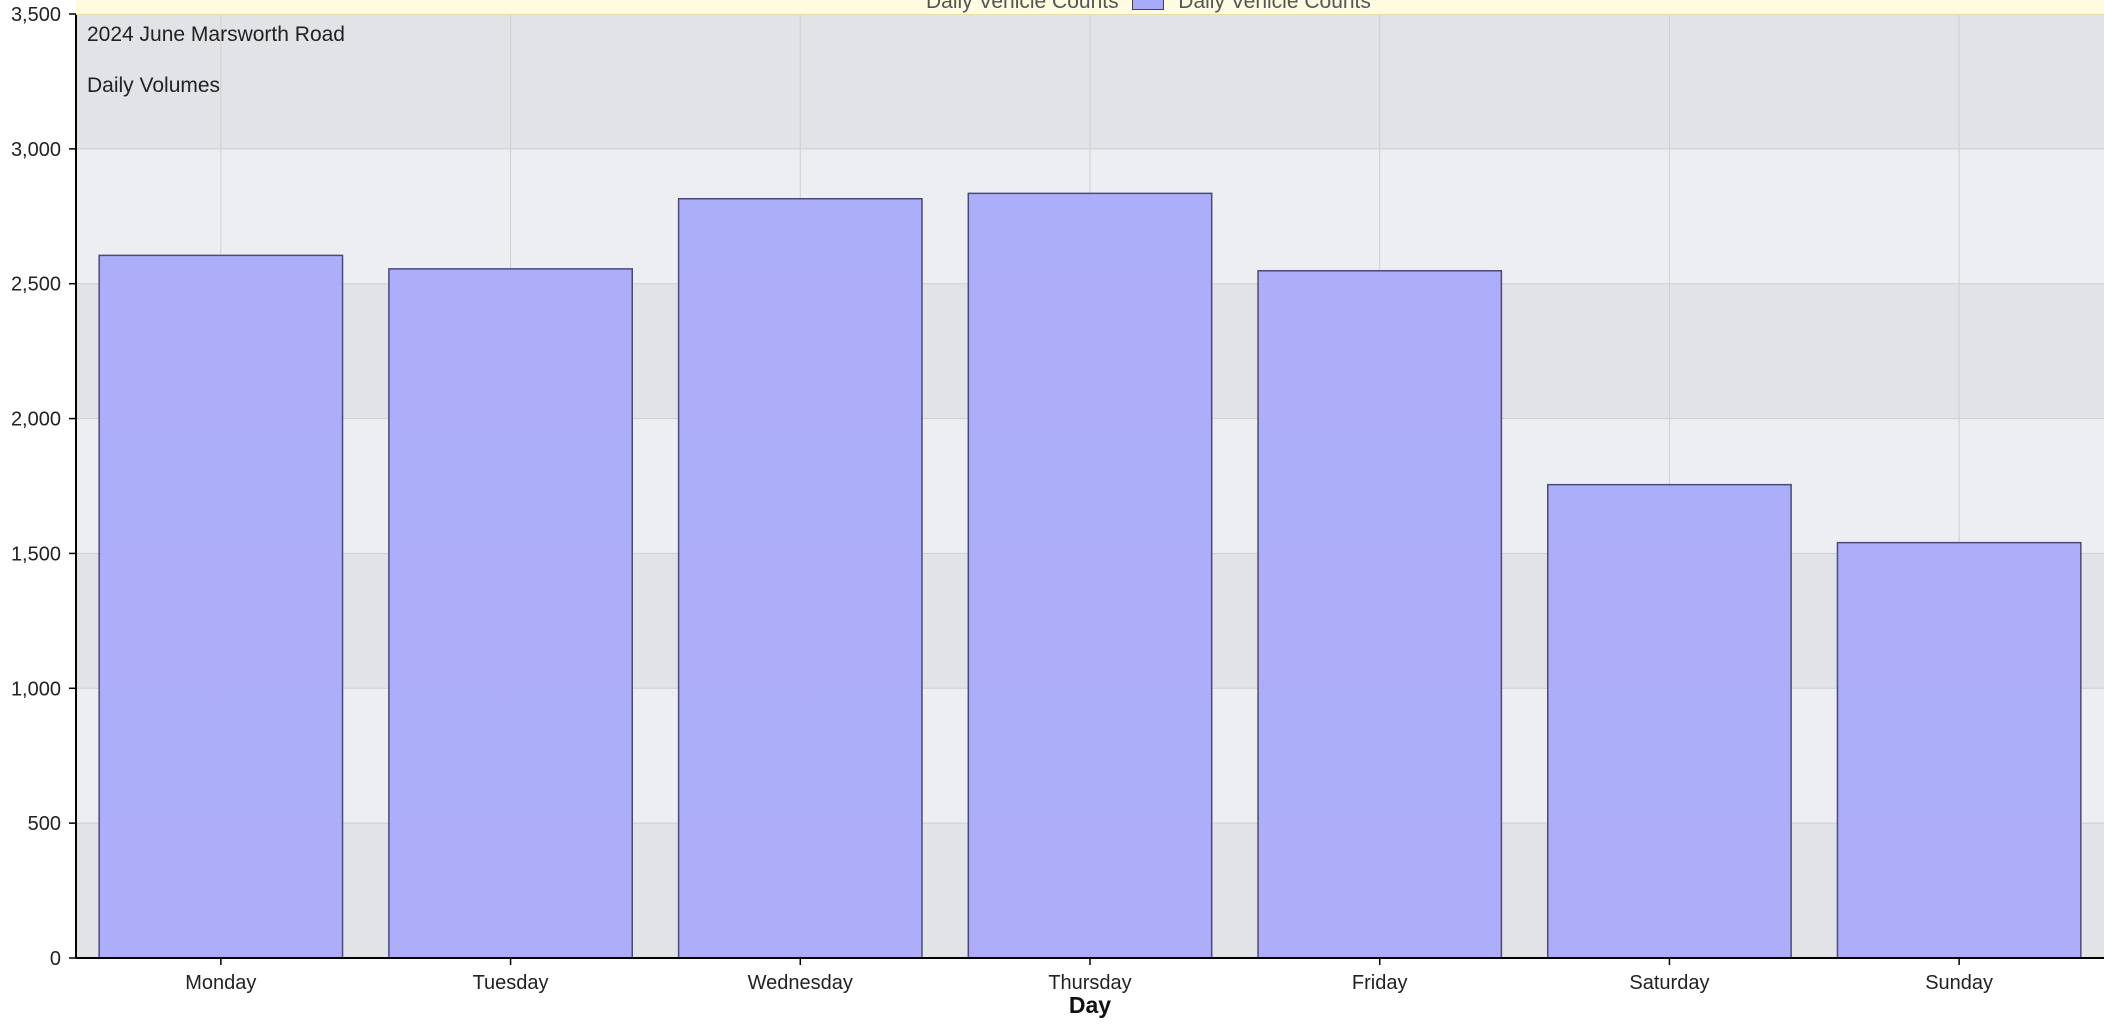 Image resolution: width=2104 pixels, height=1029 pixels. What do you see at coordinates (1274, 6) in the screenshot?
I see `legend-label-right: Daily Vehicle Counts` at bounding box center [1274, 6].